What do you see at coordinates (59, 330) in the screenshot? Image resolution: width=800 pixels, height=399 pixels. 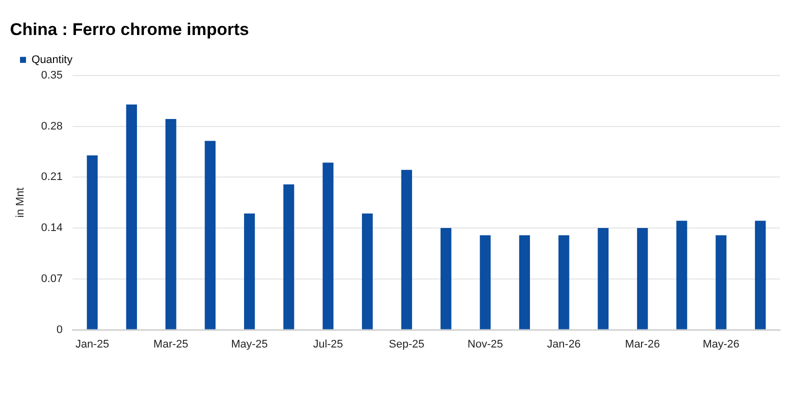 I see `y-tick-label: 0` at bounding box center [59, 330].